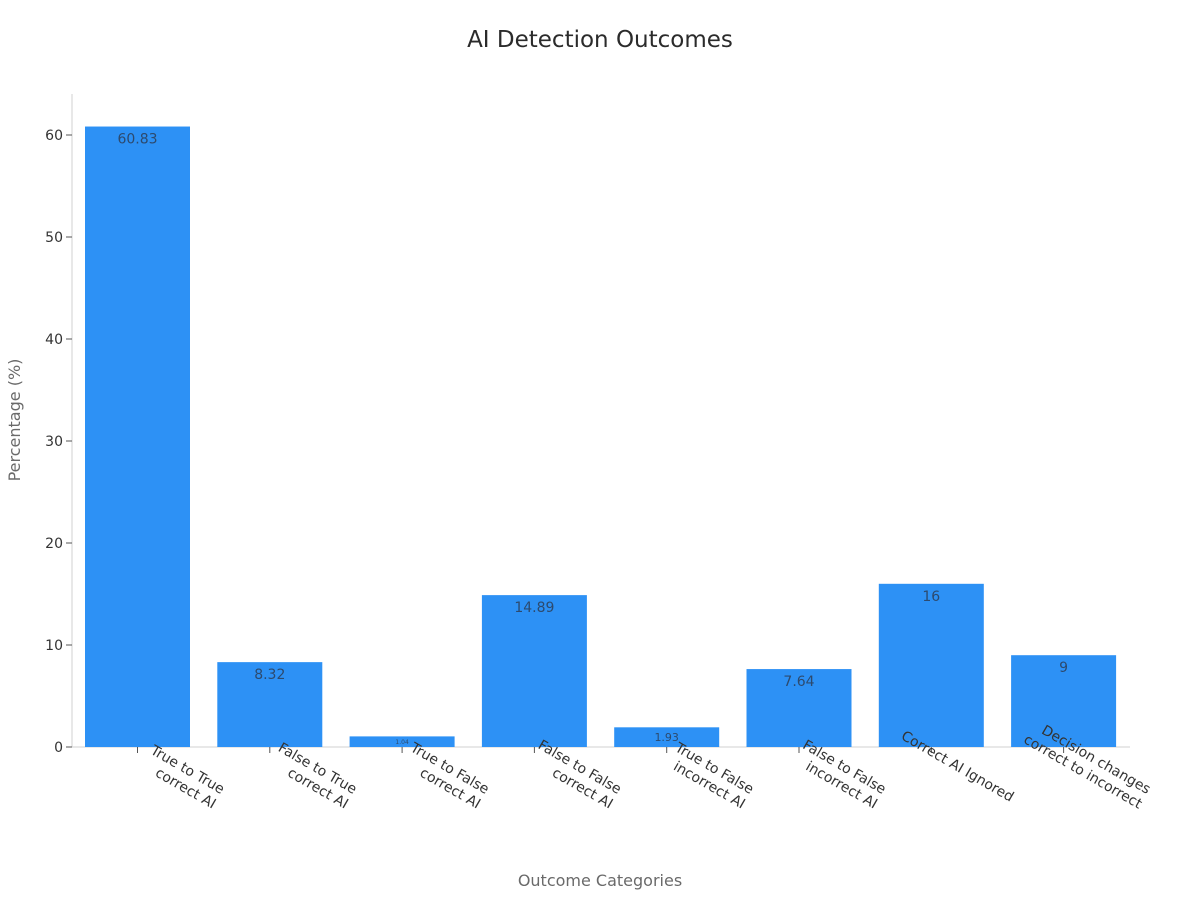 The width and height of the screenshot is (1200, 900). Describe the element at coordinates (58, 748) in the screenshot. I see `y-tick-label: 0` at that location.